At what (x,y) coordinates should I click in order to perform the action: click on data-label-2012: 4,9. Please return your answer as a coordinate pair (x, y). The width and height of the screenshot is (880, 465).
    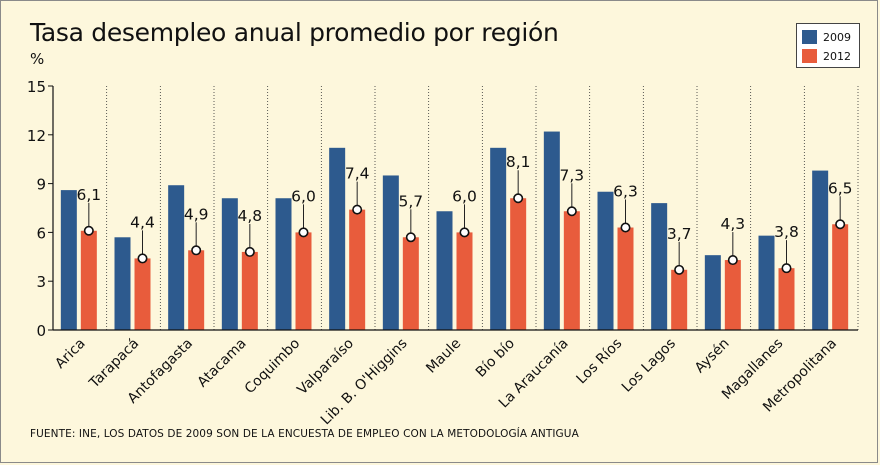
    Looking at the image, I should click on (196, 214).